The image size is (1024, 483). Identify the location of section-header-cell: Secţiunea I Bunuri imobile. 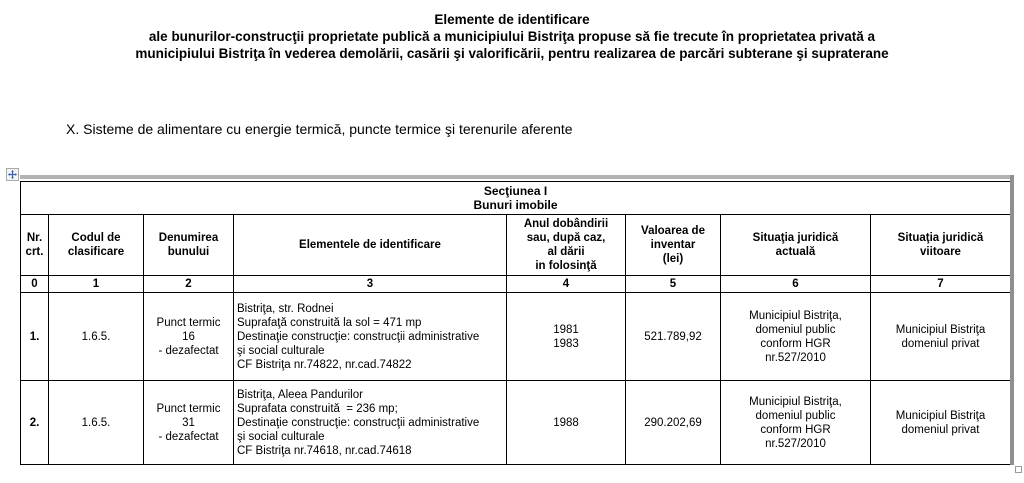
(515, 198).